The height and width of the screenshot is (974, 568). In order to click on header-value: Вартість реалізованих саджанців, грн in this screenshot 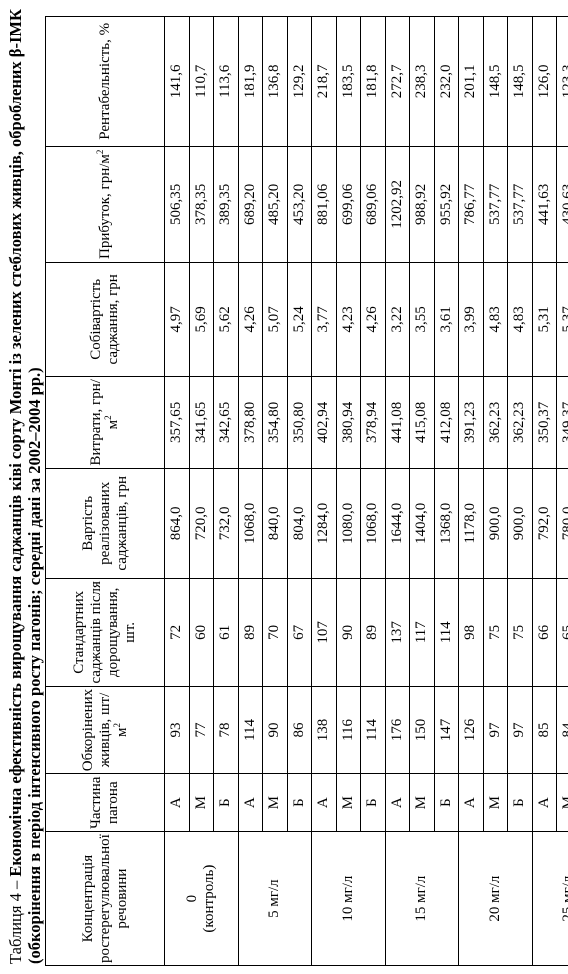, I will do `click(105, 523)`.